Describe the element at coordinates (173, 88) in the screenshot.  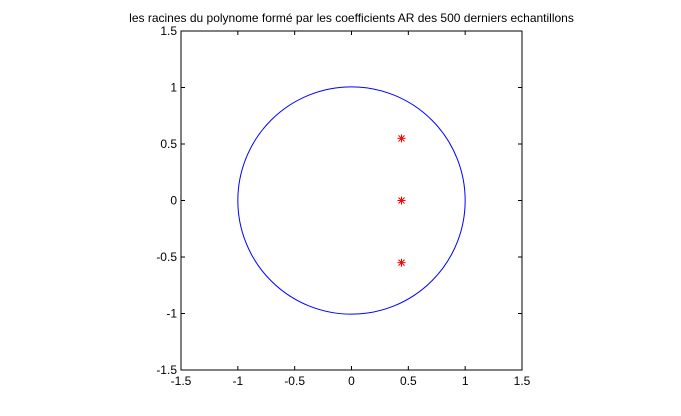
I see `y-tick-label: 1` at that location.